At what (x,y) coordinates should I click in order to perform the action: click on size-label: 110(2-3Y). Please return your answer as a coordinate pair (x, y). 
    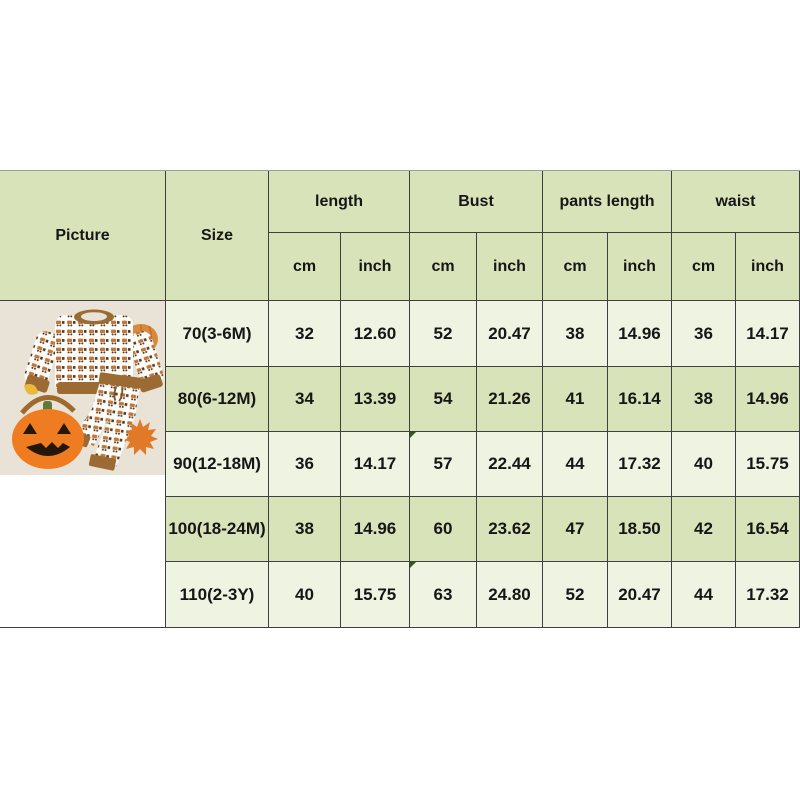
    Looking at the image, I should click on (217, 595).